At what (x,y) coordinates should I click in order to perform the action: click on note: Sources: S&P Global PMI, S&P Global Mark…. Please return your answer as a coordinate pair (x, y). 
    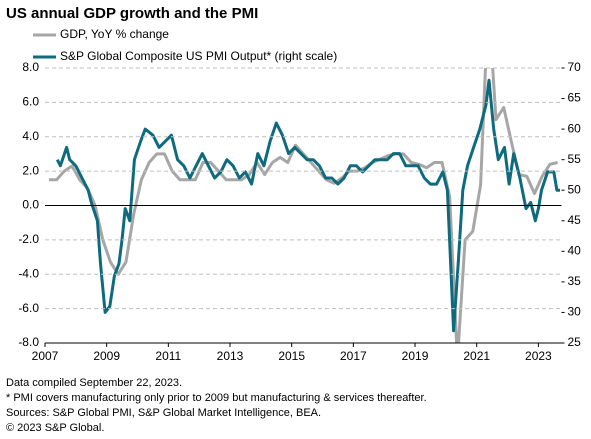
    Looking at the image, I should click on (163, 413).